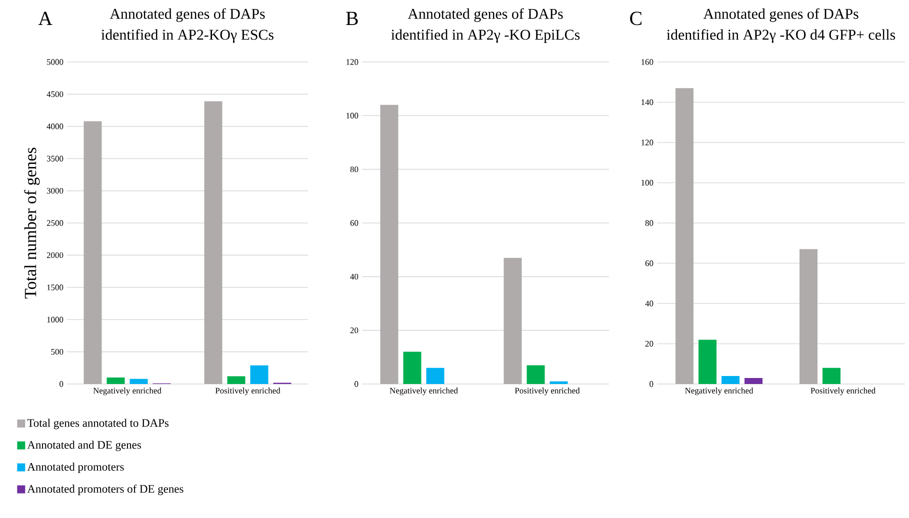 This screenshot has width=909, height=518. What do you see at coordinates (55, 159) in the screenshot?
I see `y-tick-label: 3500` at bounding box center [55, 159].